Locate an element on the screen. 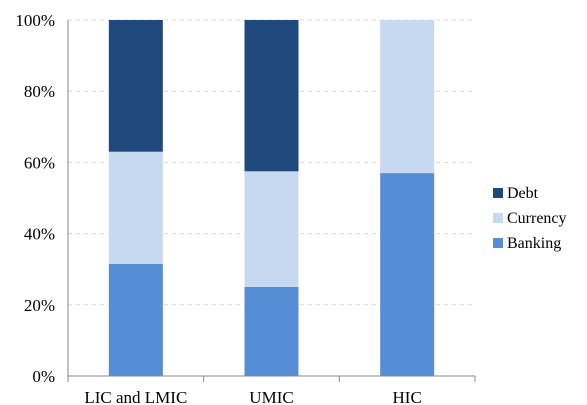 The image size is (587, 405). y-tick-label: 40% is located at coordinates (39, 234).